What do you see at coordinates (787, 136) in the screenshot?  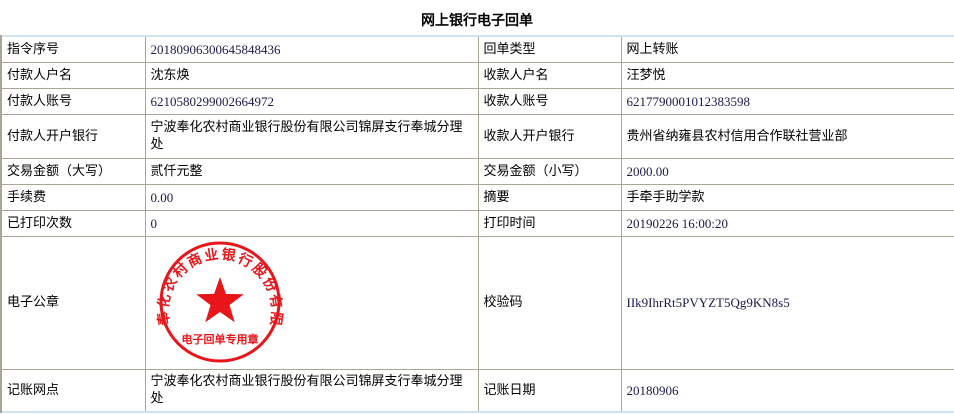 I see `value-payee-bank: 贵州省纳雍县农村信用合作联社营业部` at bounding box center [787, 136].